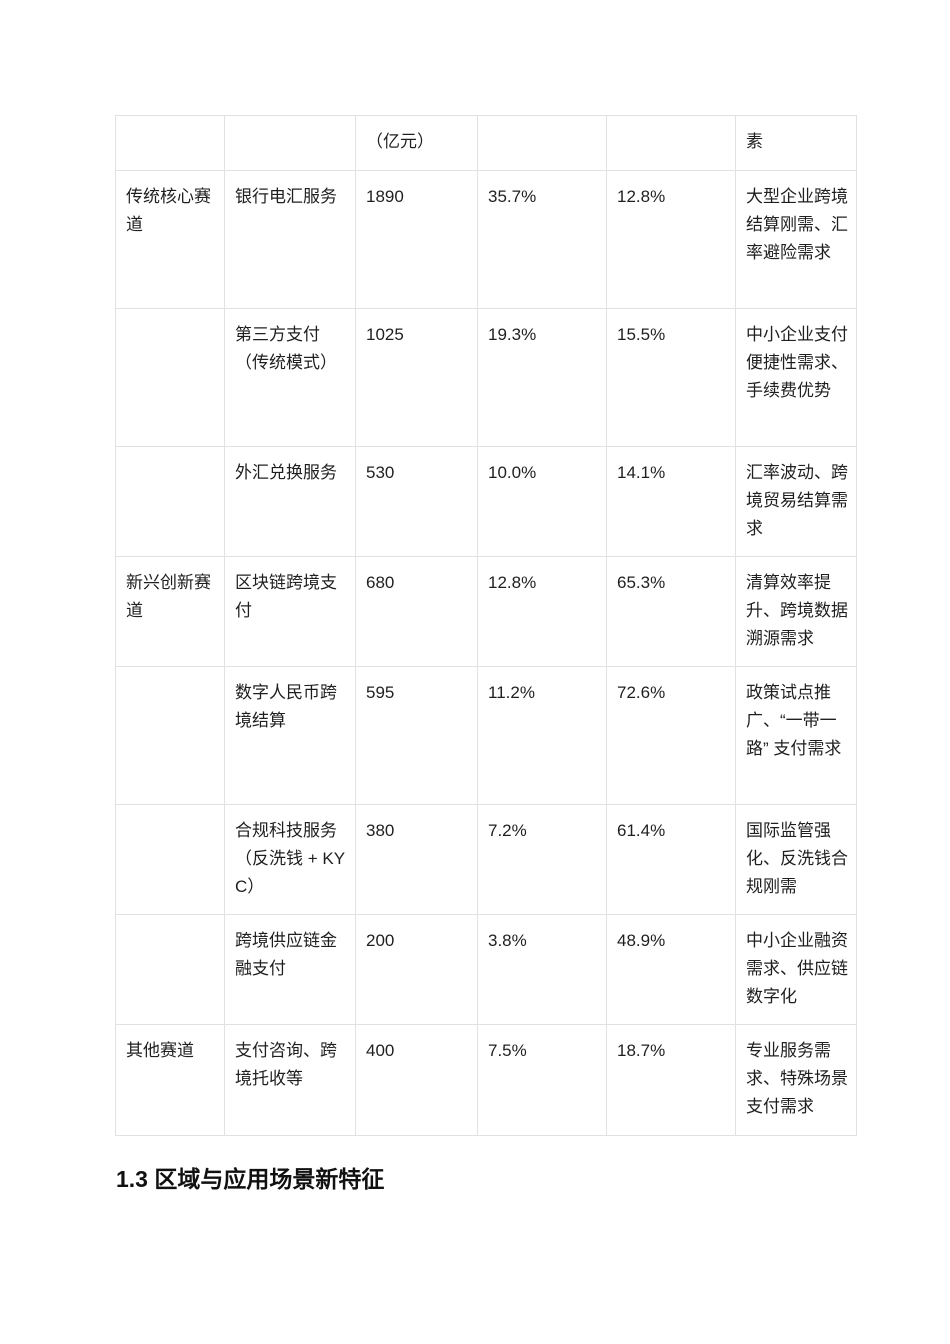 Image resolution: width=950 pixels, height=1344 pixels. I want to click on cell-market-size: 530, so click(416, 501).